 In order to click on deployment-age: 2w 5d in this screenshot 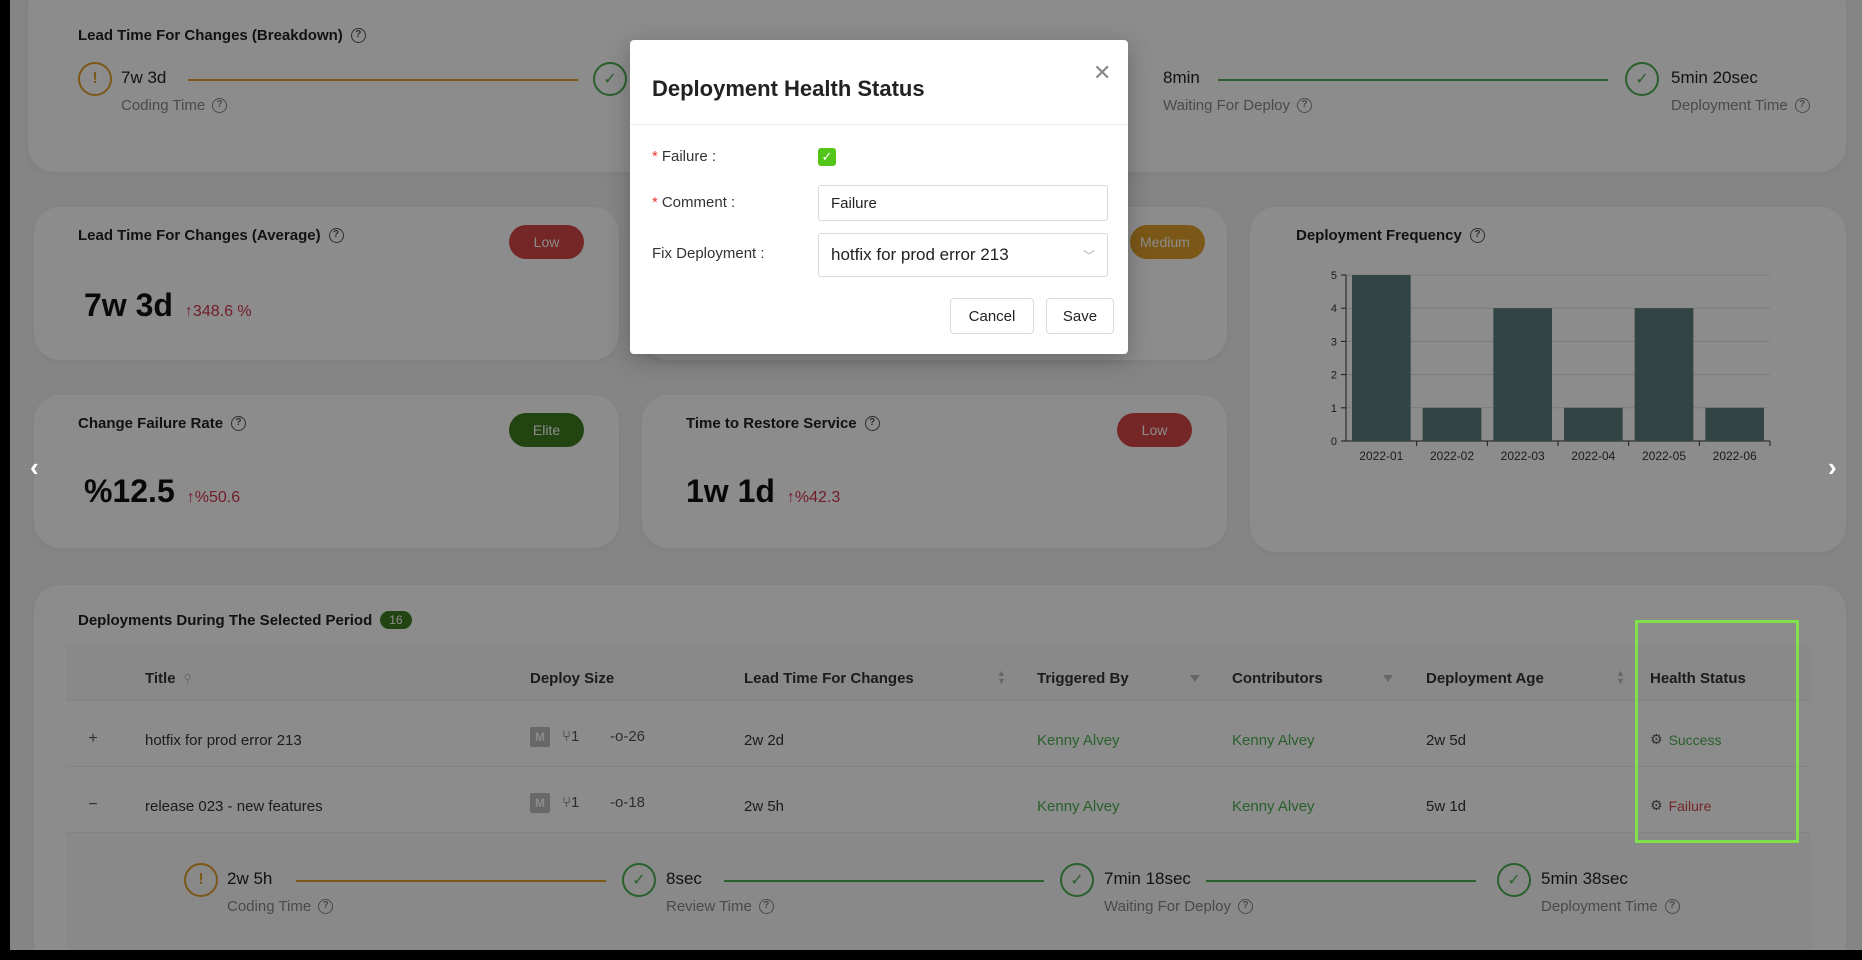, I will do `click(1446, 740)`.